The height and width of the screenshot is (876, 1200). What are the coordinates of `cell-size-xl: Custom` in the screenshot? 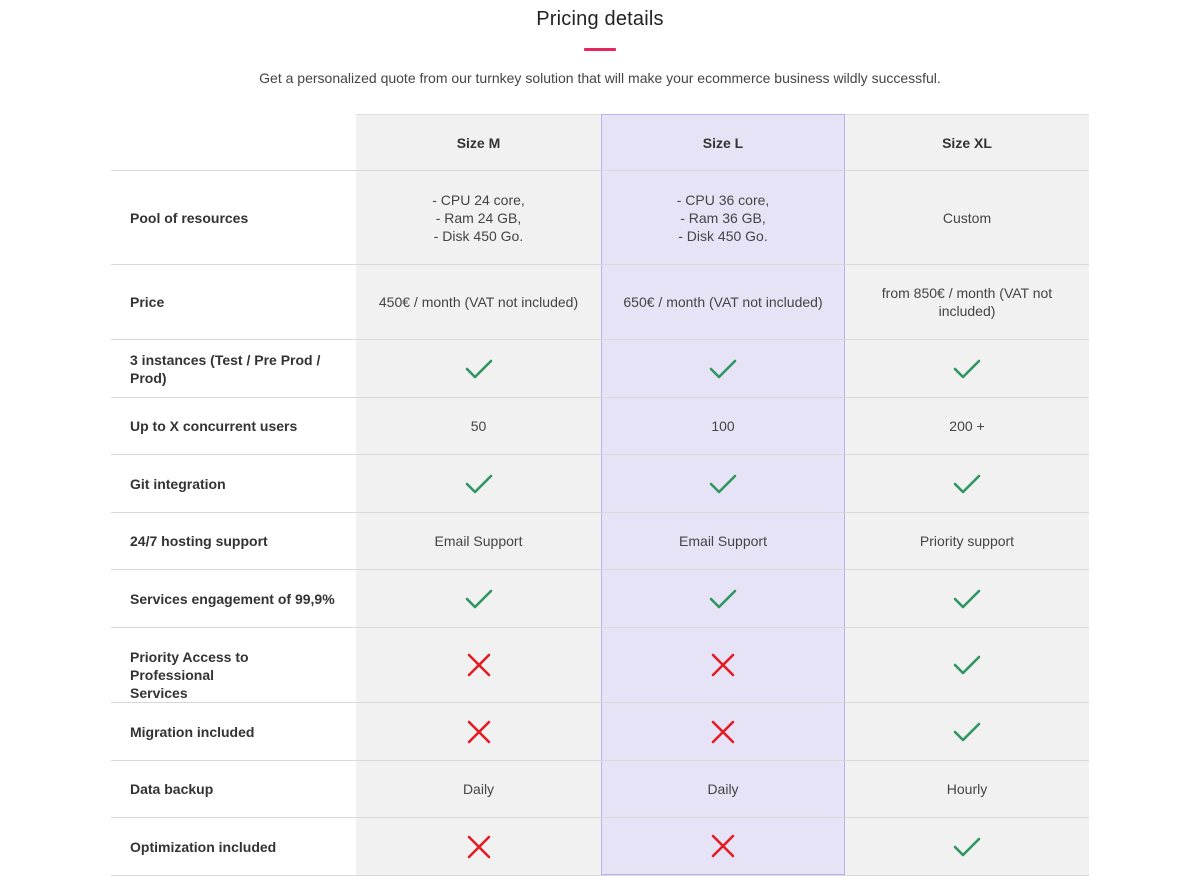 It's located at (967, 217).